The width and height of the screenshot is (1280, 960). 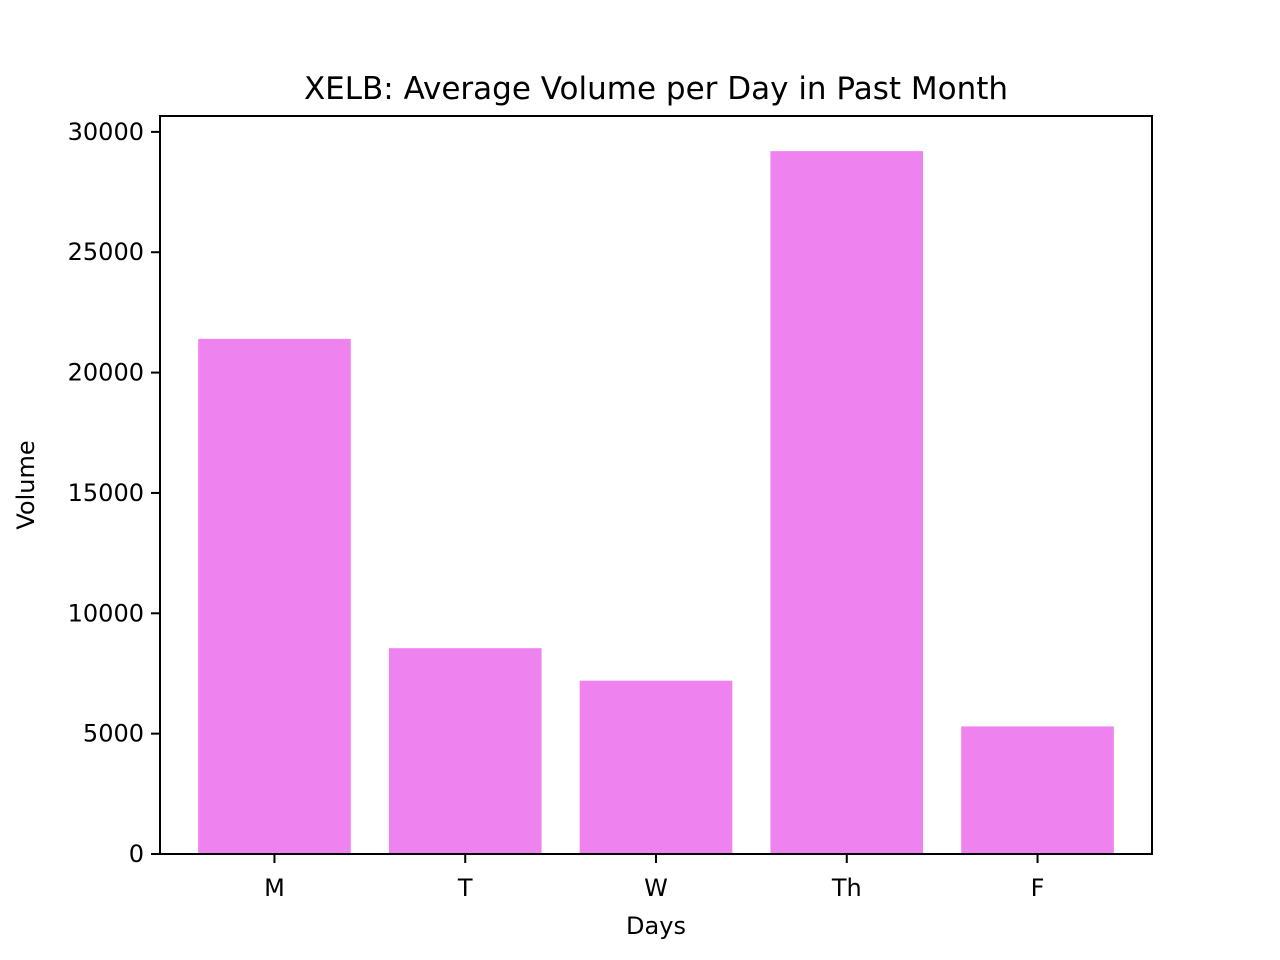 What do you see at coordinates (1037, 790) in the screenshot?
I see `bar-f` at bounding box center [1037, 790].